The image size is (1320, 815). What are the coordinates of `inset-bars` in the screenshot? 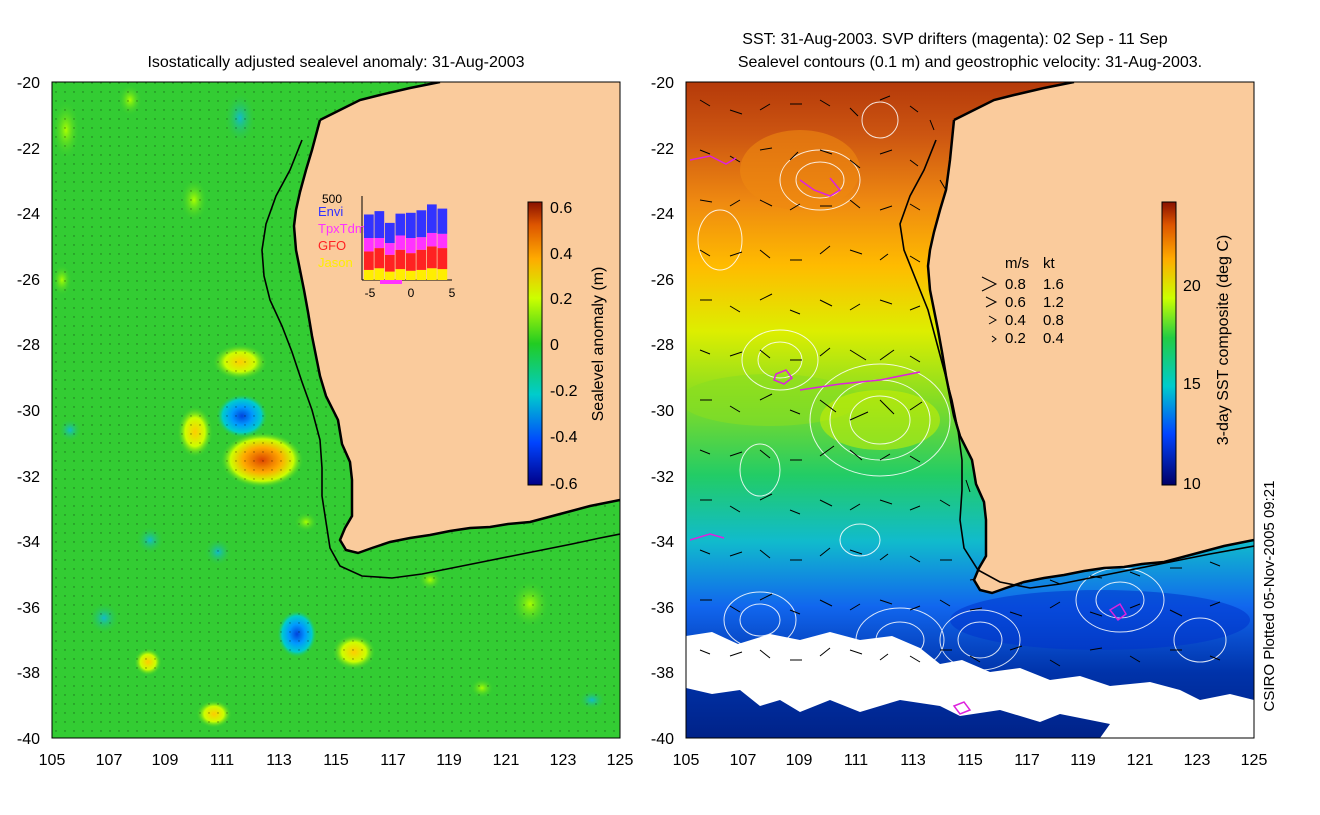 It's located at (406, 242).